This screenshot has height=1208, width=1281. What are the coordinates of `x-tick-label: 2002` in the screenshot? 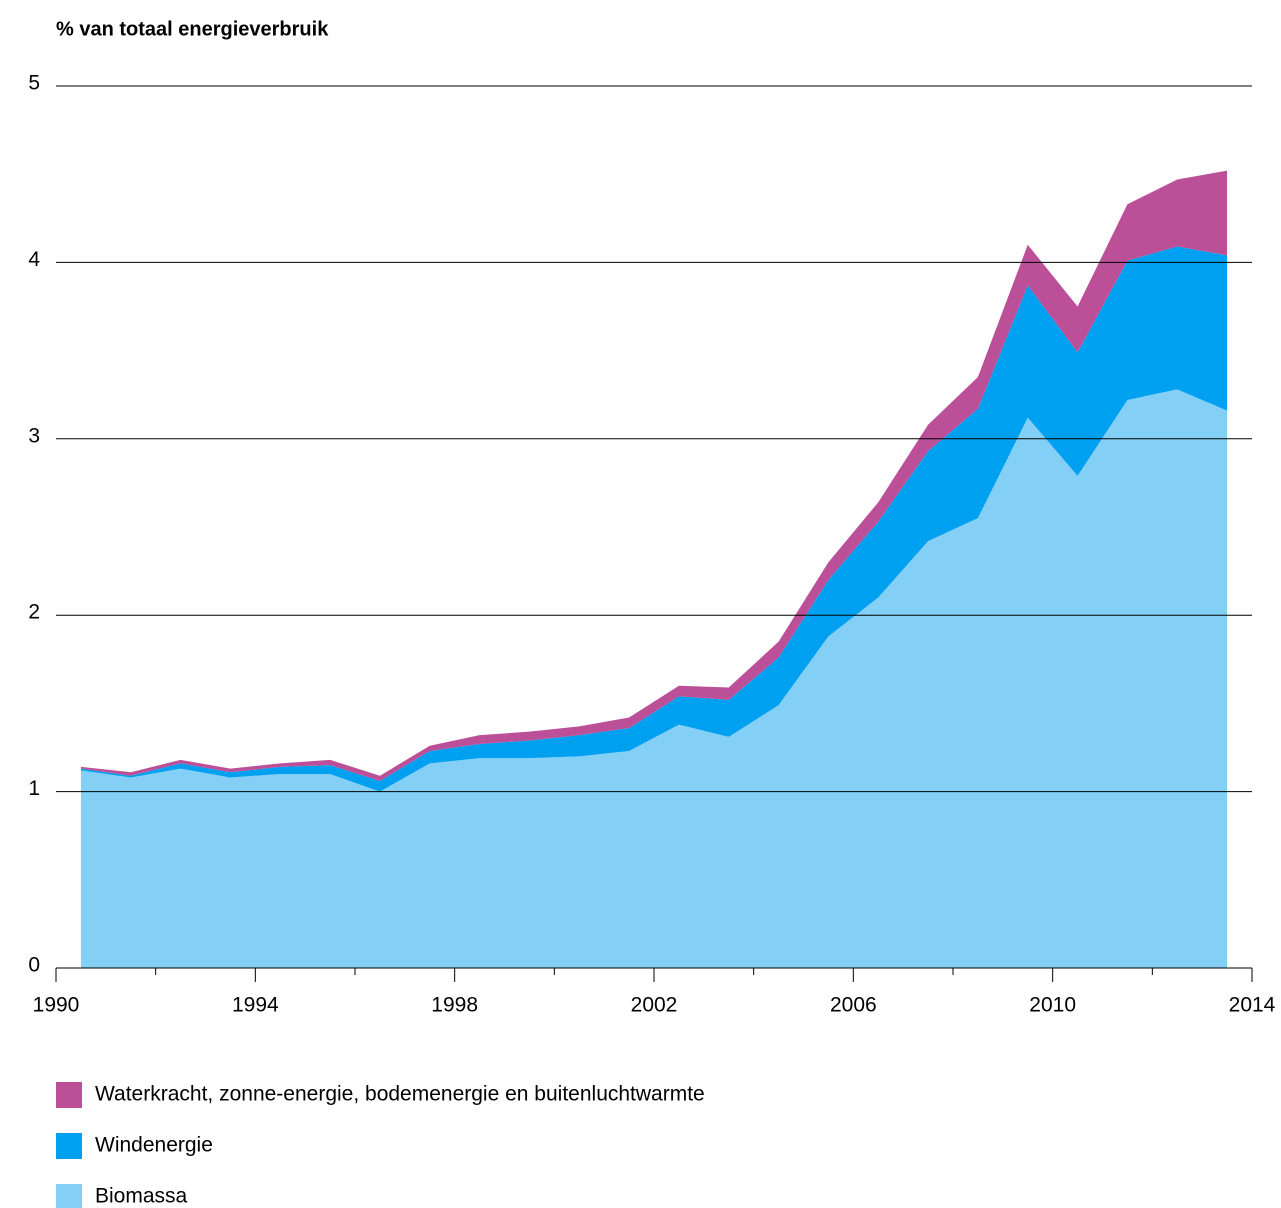 It's located at (654, 1005).